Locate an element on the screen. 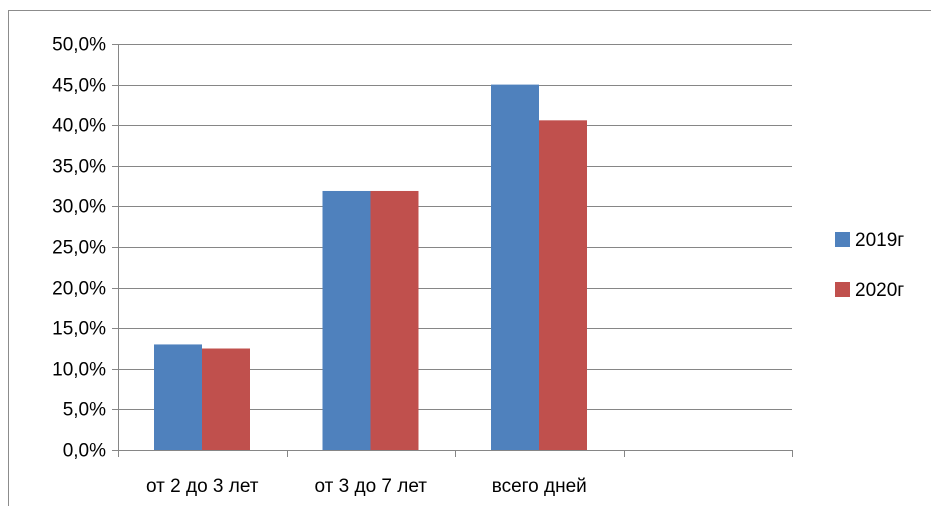 Image resolution: width=932 pixels, height=506 pixels. y-tick-label: 0,0% is located at coordinates (84, 451).